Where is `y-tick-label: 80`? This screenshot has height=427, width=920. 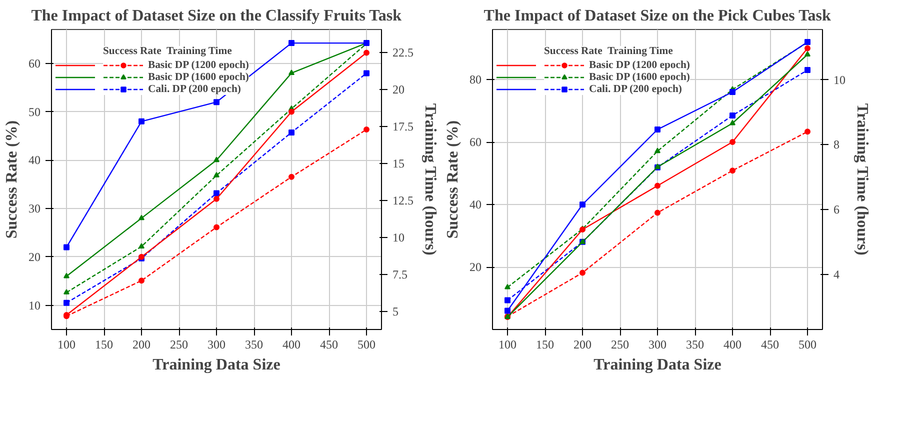 y-tick-label: 80 is located at coordinates (476, 79).